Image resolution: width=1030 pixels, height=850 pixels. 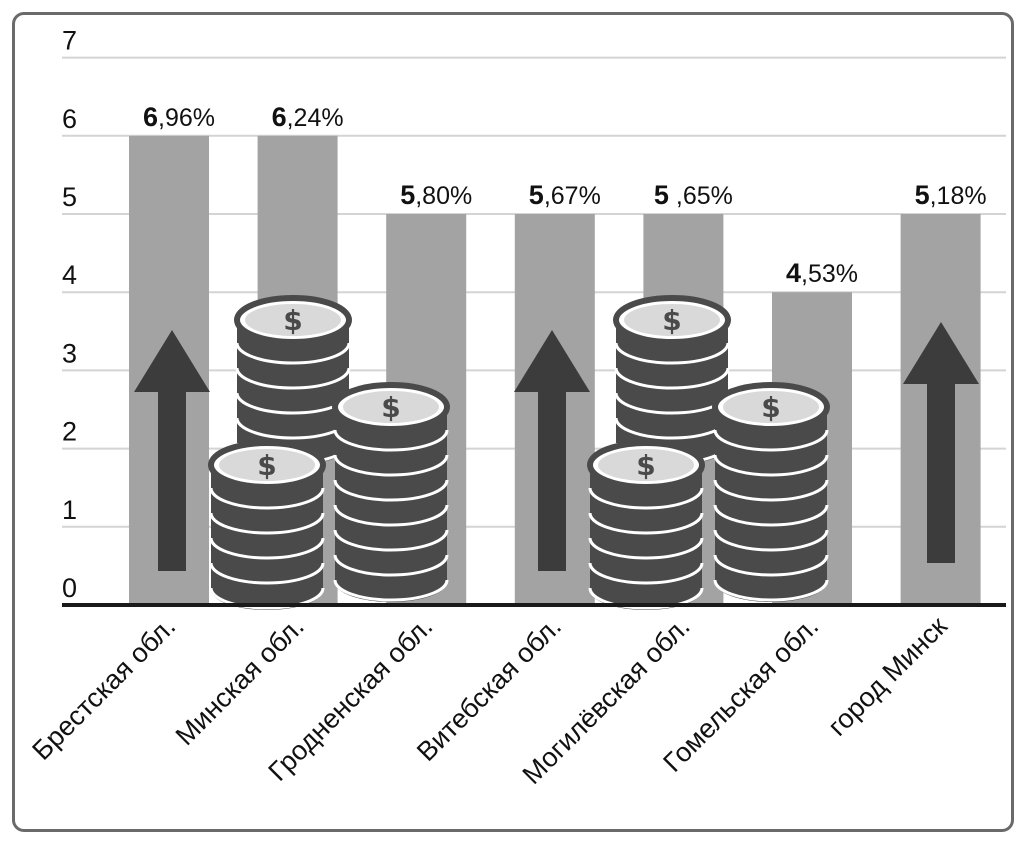 I want to click on y-tick-label: 0, so click(x=69, y=588).